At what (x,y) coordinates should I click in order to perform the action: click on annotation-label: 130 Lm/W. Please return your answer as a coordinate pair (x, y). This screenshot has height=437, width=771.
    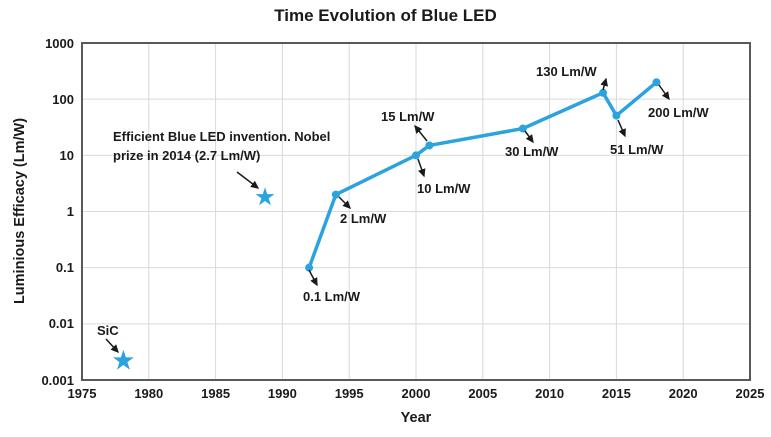
    Looking at the image, I should click on (566, 71).